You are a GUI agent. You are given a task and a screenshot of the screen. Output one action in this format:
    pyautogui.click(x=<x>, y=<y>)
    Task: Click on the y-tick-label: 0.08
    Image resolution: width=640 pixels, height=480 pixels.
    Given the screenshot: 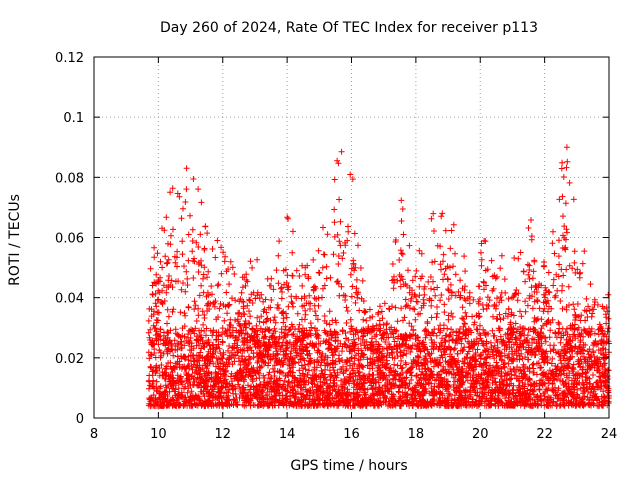 What is the action you would take?
    pyautogui.click(x=69, y=178)
    